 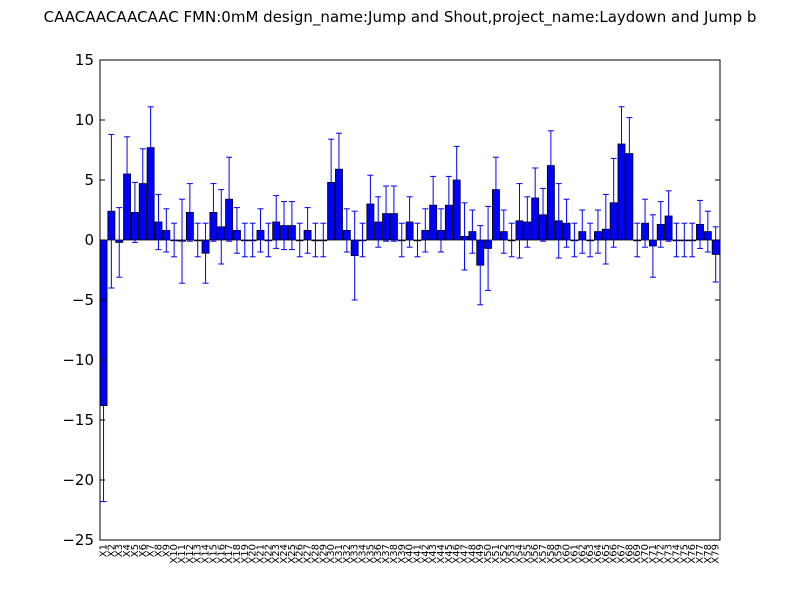 I want to click on error-bar-X13, so click(x=197, y=240).